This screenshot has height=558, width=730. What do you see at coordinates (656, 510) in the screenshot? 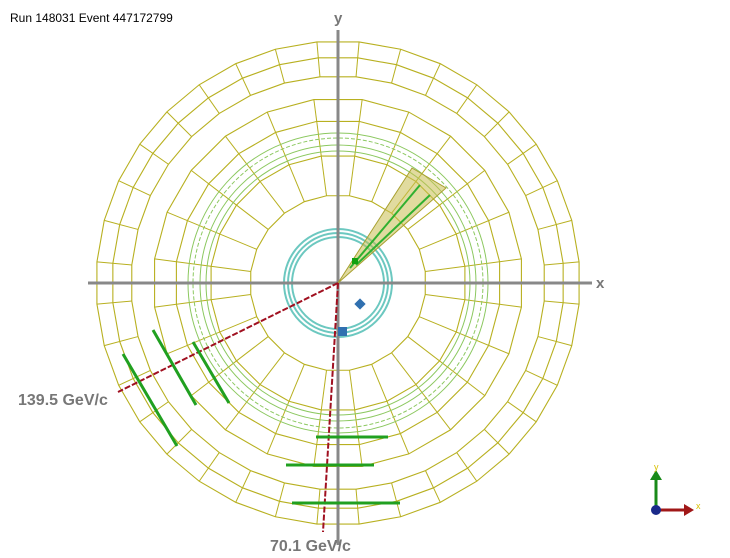
I see `gizmo-origin` at bounding box center [656, 510].